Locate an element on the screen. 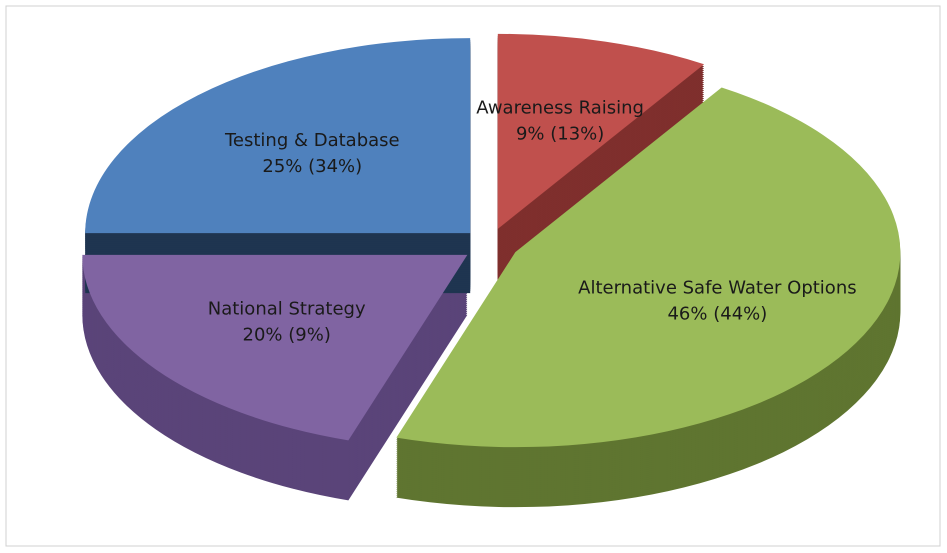  slice-label: National Strategy is located at coordinates (287, 308).